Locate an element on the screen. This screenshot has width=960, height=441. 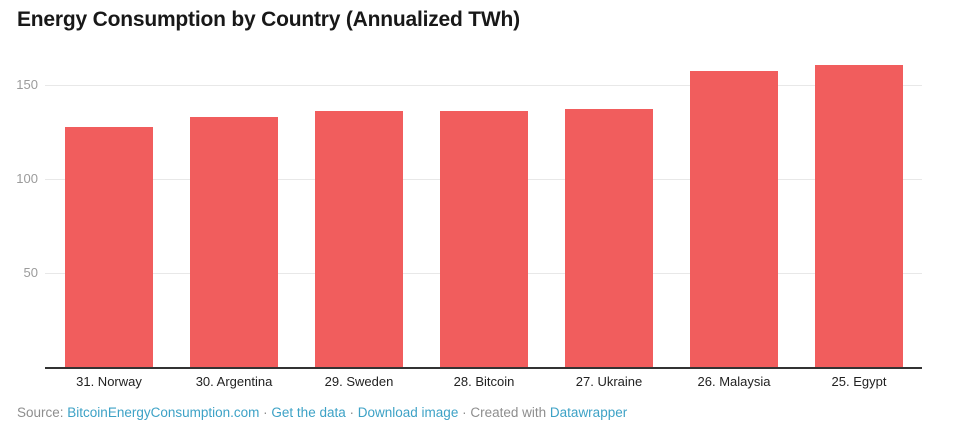
x-axis-label: 26. Malaysia is located at coordinates (734, 381).